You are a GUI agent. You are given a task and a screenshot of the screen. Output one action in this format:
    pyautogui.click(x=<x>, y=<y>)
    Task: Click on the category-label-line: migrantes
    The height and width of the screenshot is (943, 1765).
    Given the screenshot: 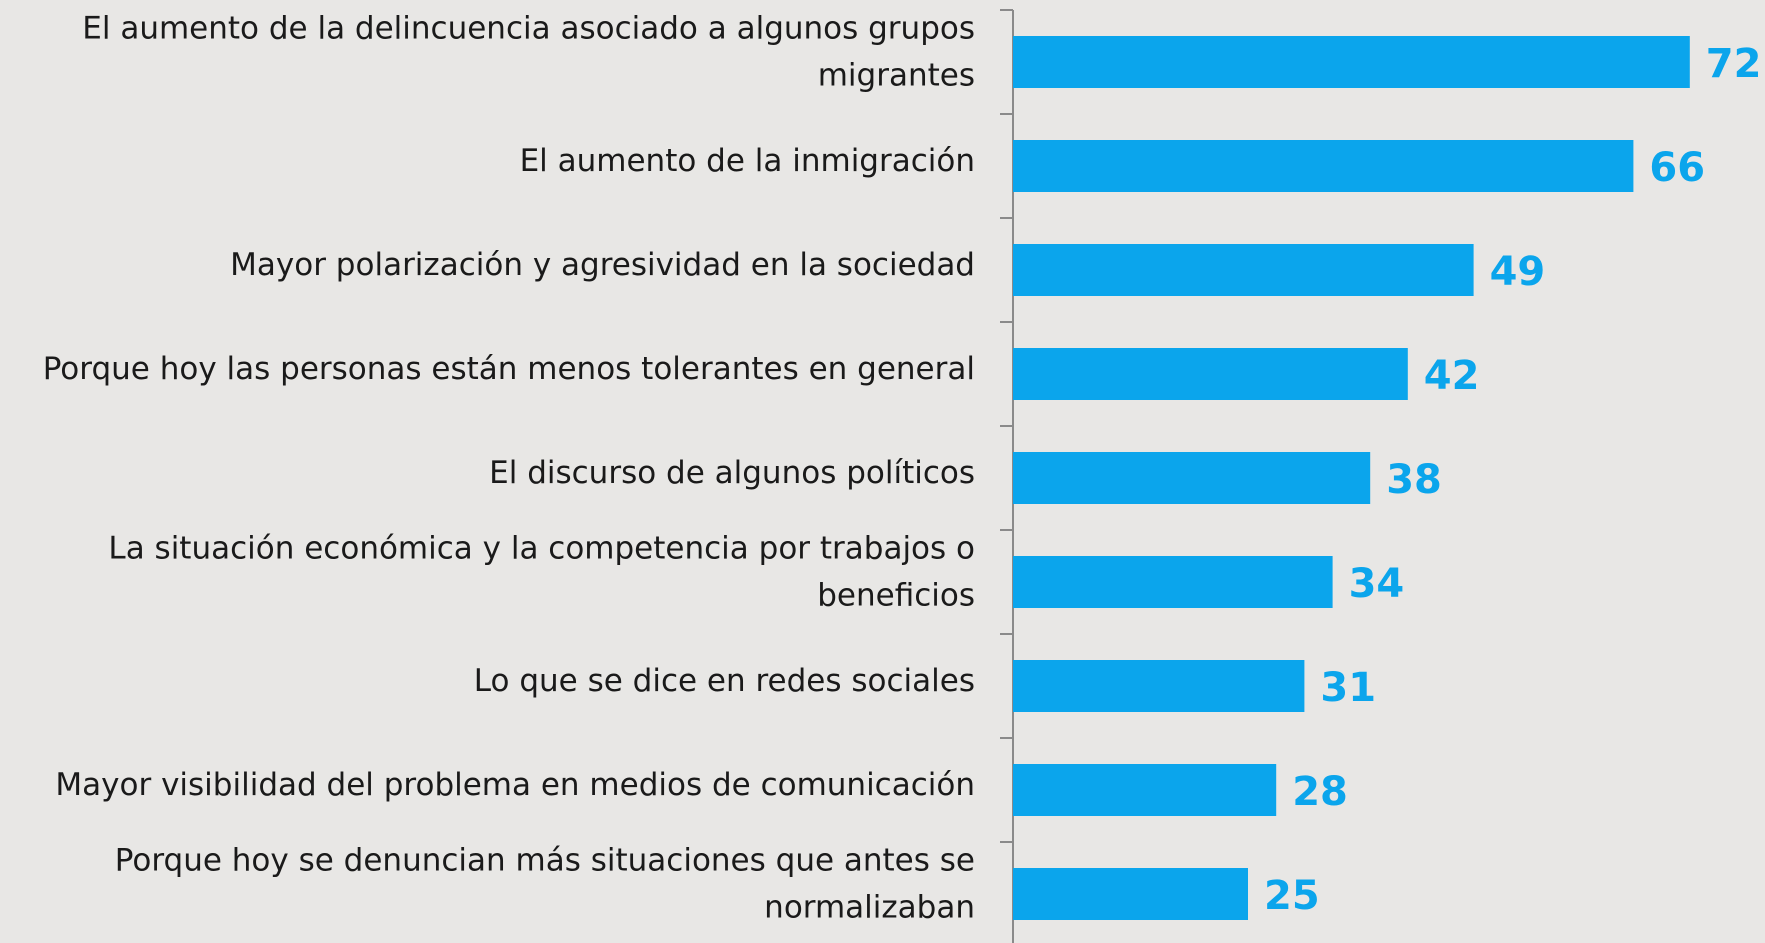 What is the action you would take?
    pyautogui.click(x=896, y=75)
    